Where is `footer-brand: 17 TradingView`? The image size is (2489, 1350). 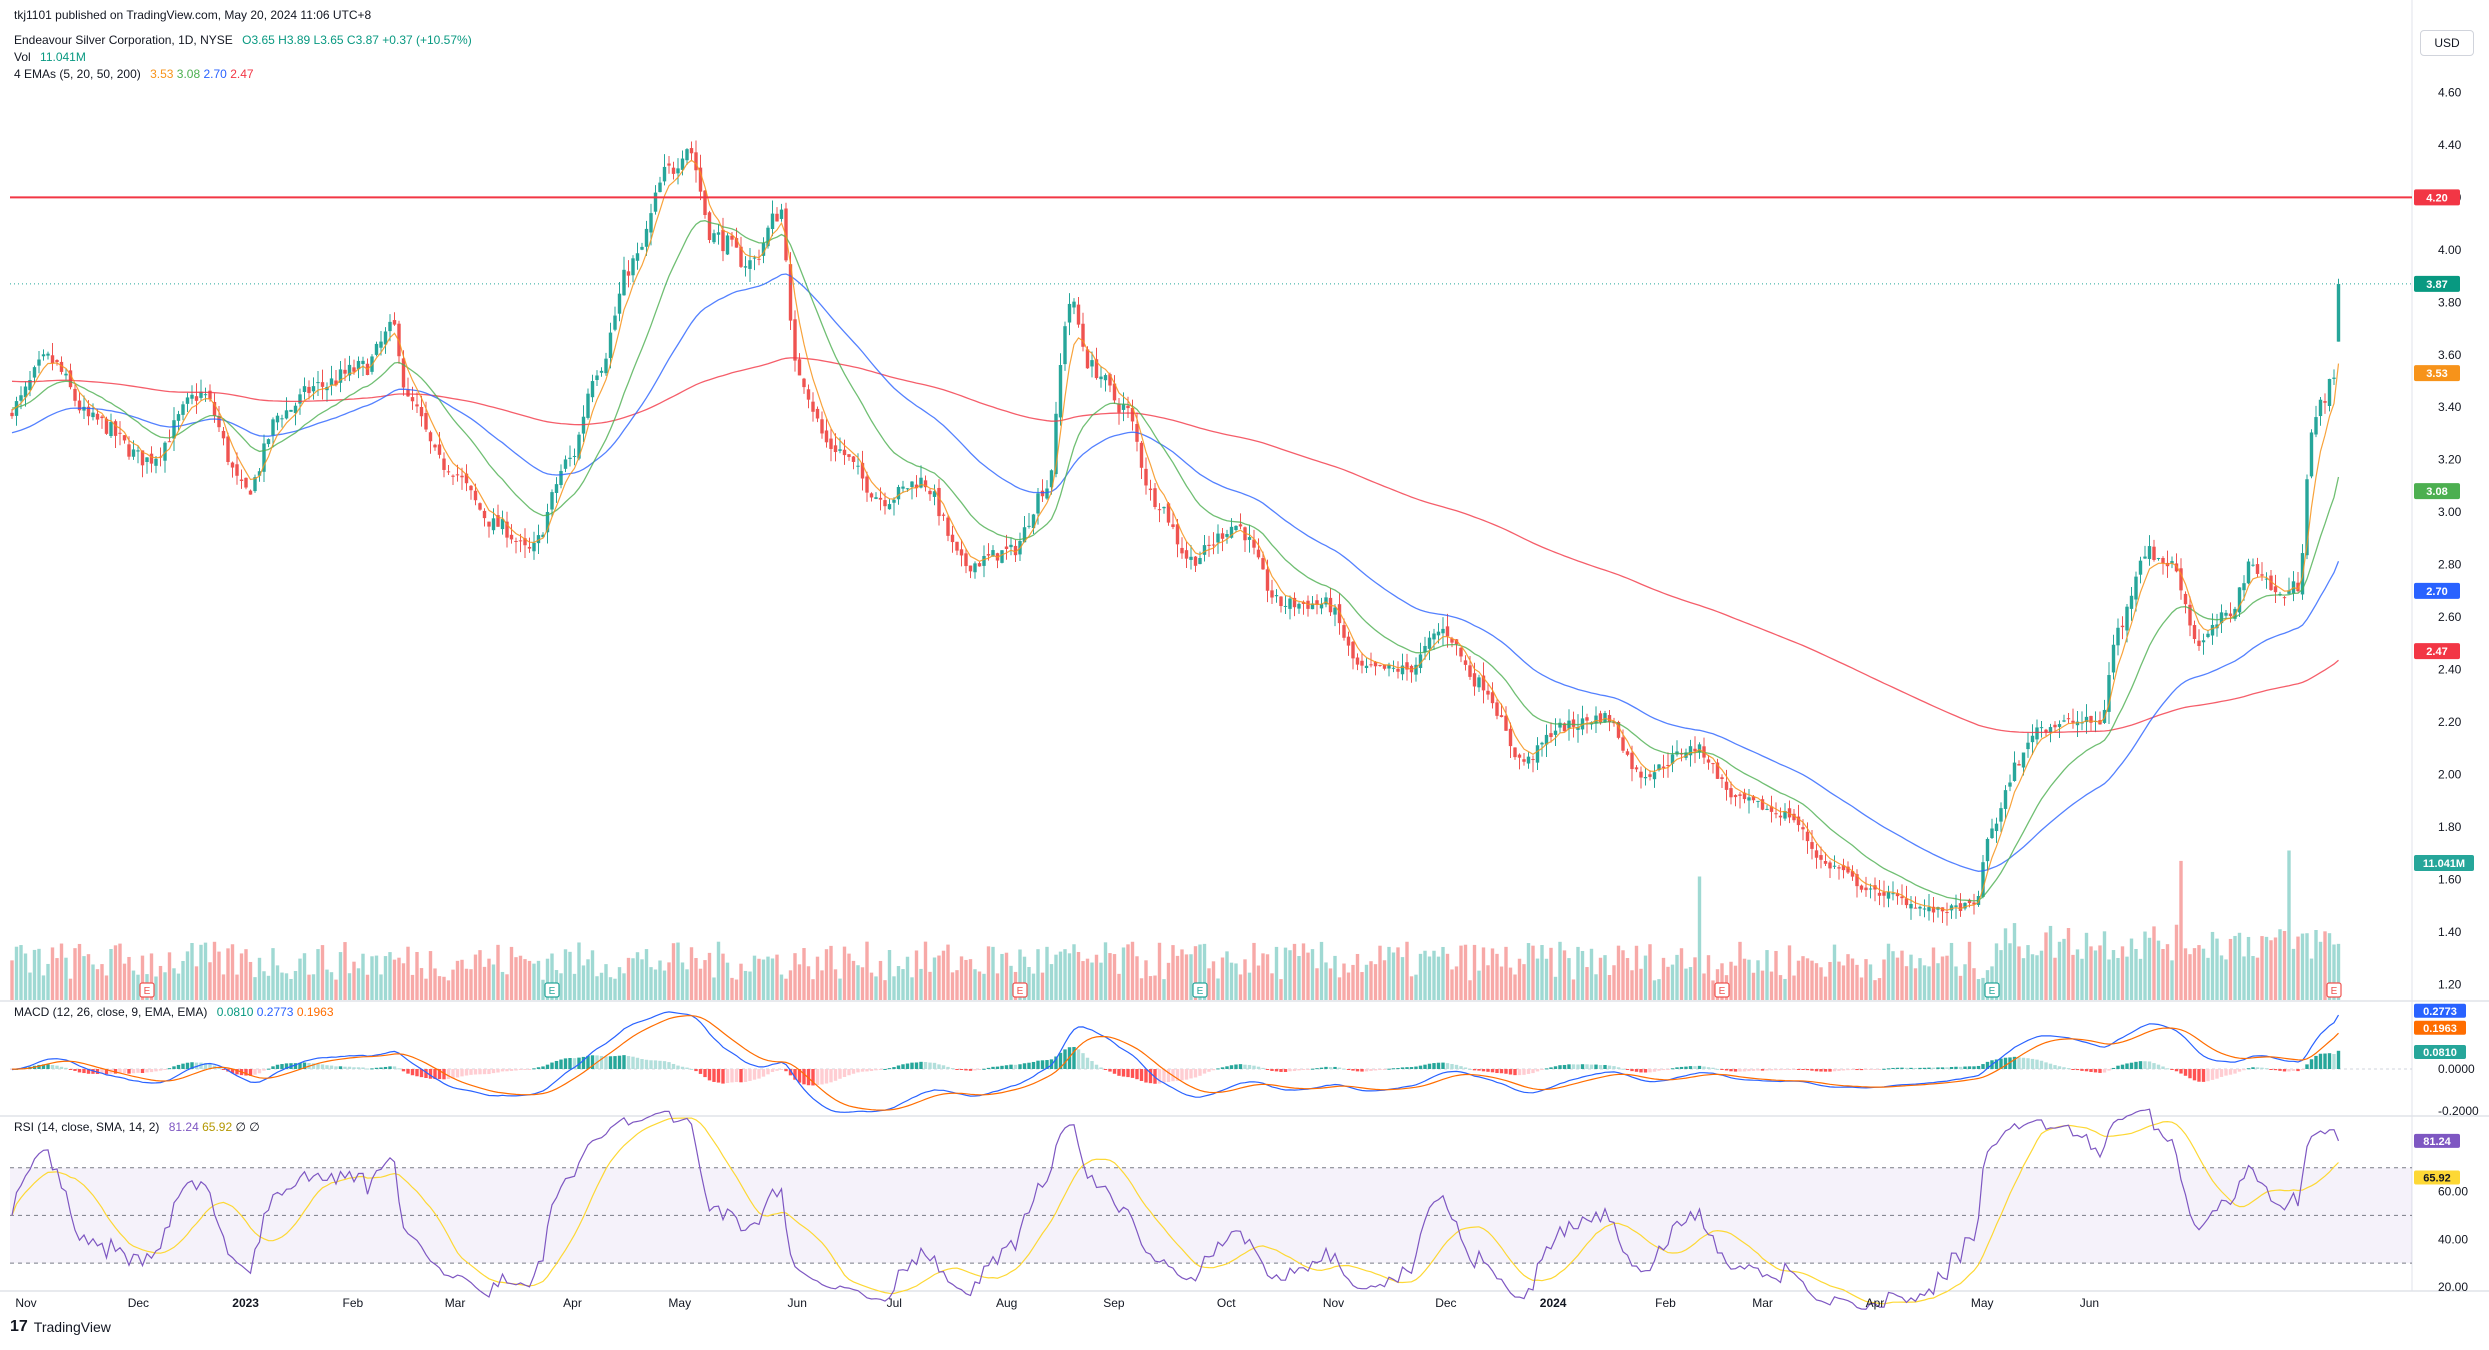 footer-brand: 17 TradingView is located at coordinates (60, 1327).